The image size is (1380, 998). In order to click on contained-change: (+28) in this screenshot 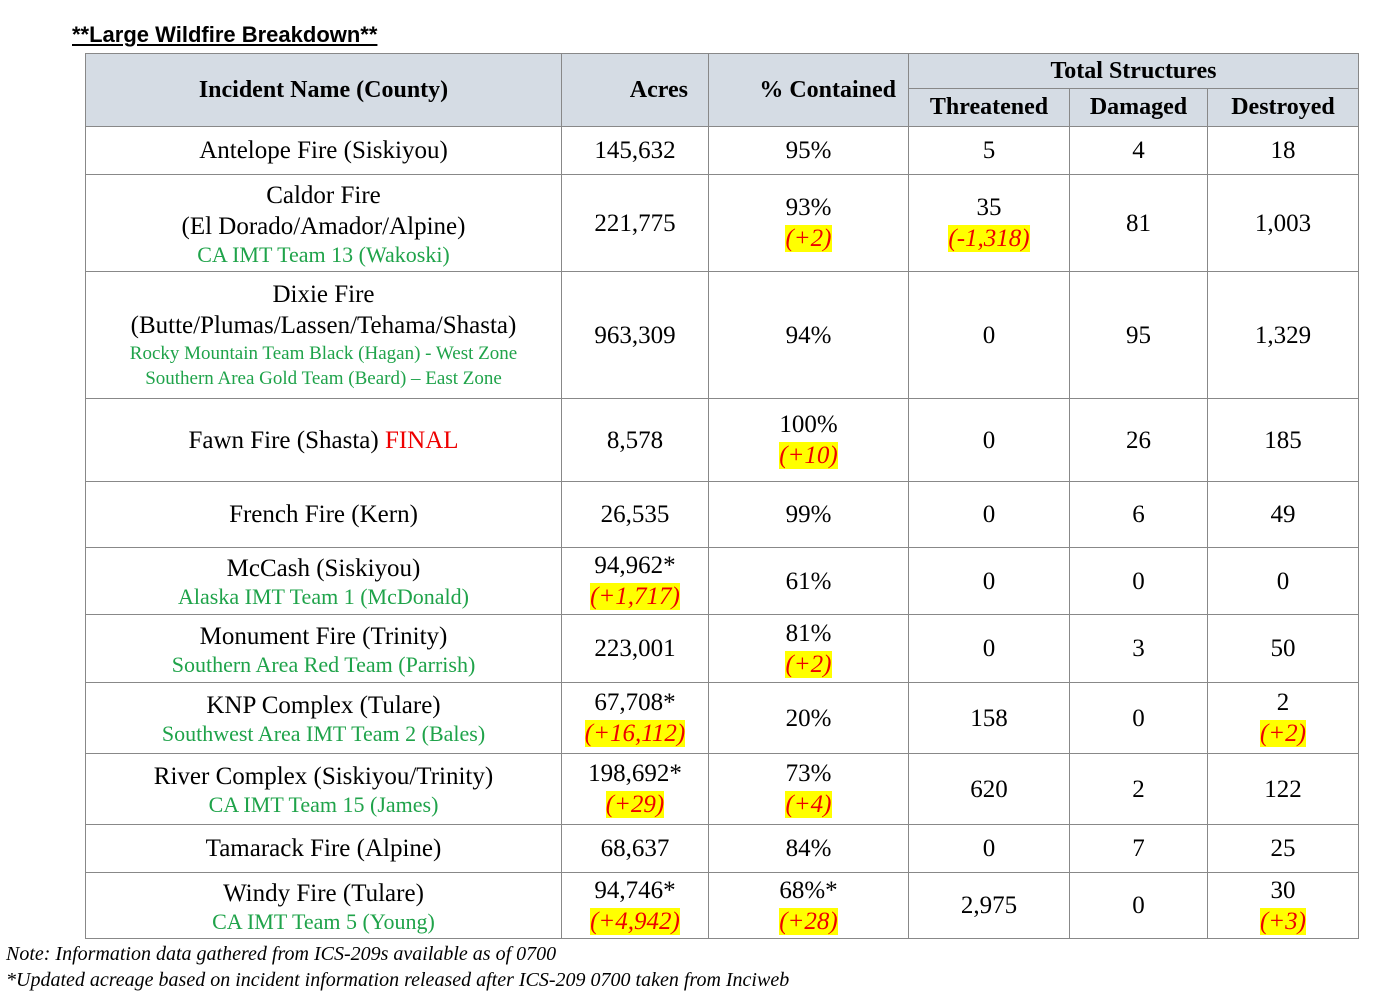, I will do `click(808, 921)`.